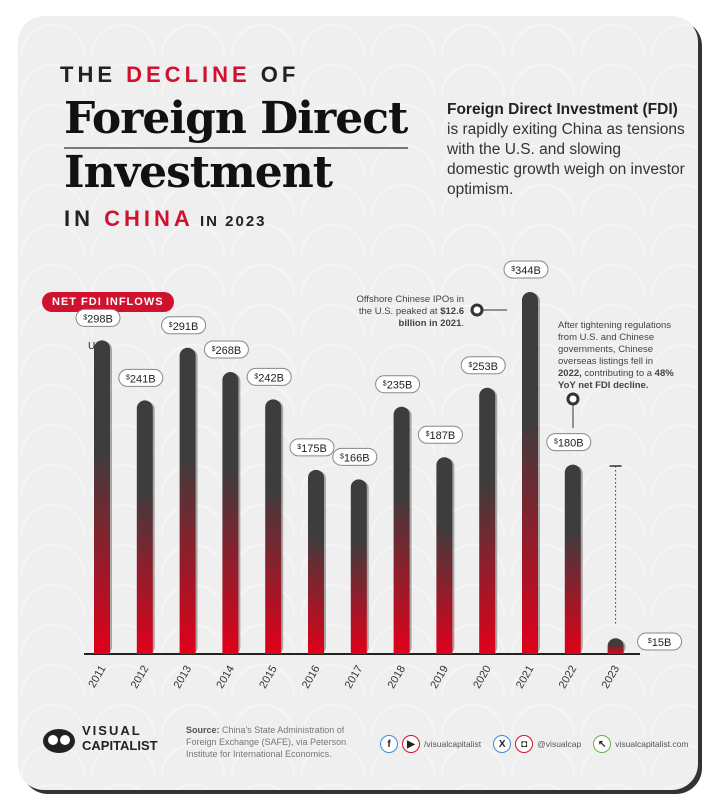  What do you see at coordinates (530, 473) in the screenshot?
I see `bar-2021` at bounding box center [530, 473].